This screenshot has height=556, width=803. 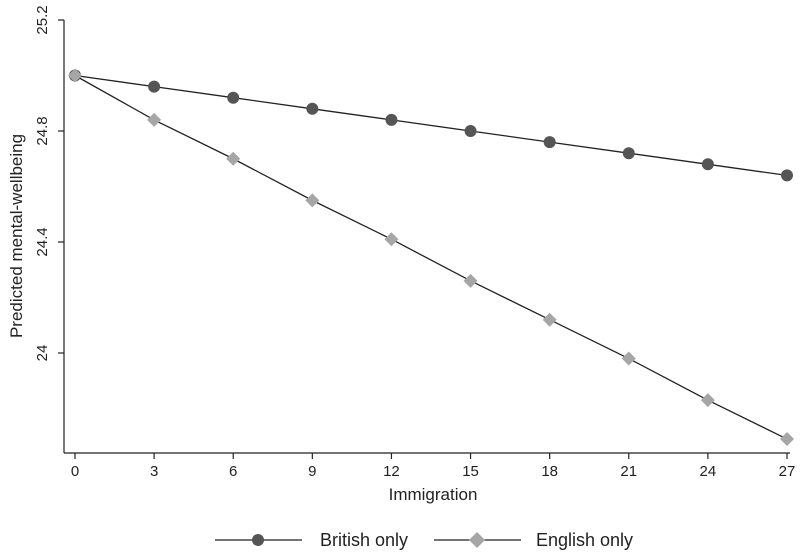 What do you see at coordinates (42, 19) in the screenshot?
I see `y-tick-label: 25.2` at bounding box center [42, 19].